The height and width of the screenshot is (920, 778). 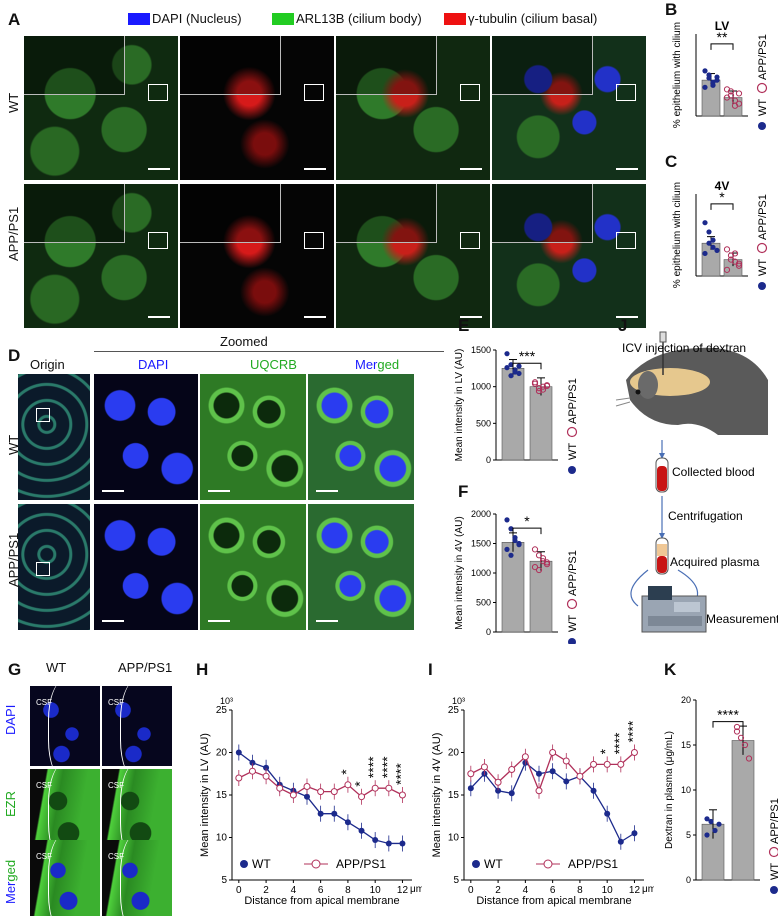 What do you see at coordinates (316, 864) in the screenshot?
I see `legend-app-marker` at bounding box center [316, 864].